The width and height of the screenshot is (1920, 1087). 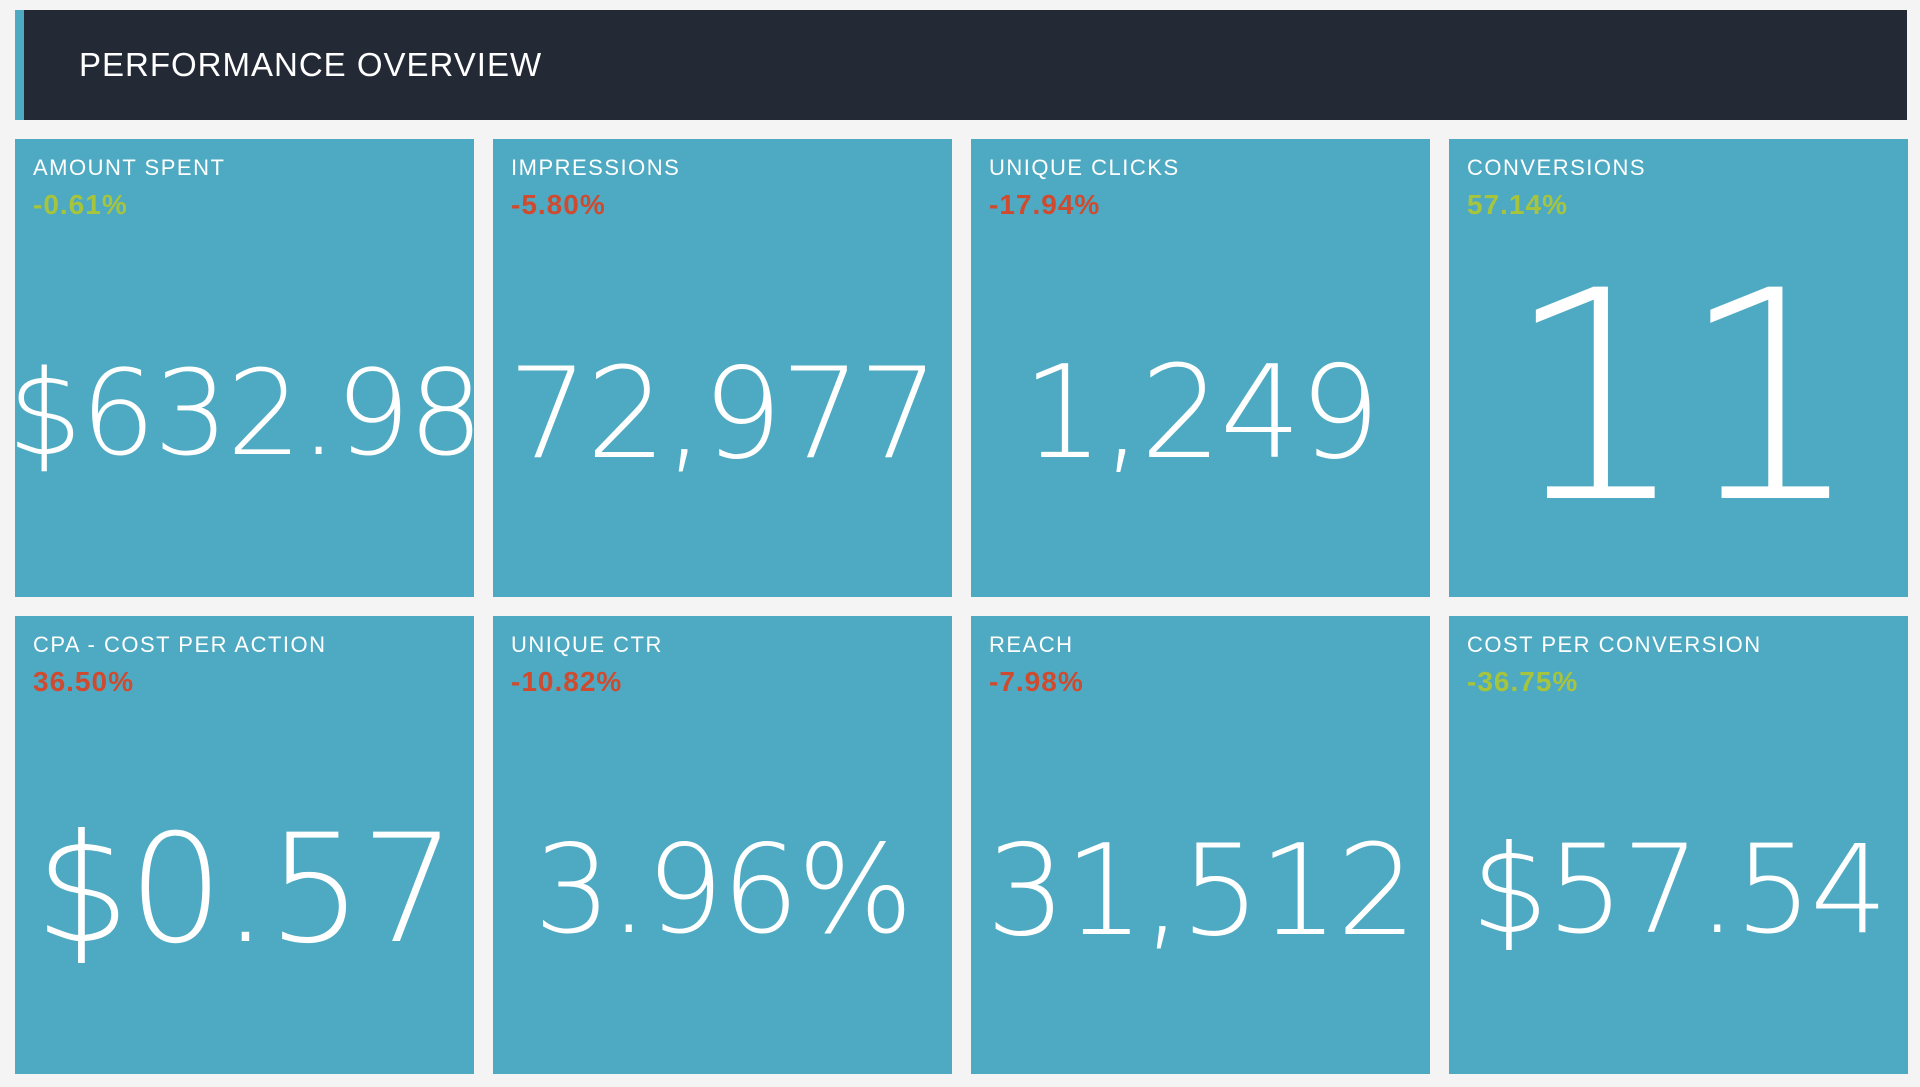 What do you see at coordinates (961, 65) in the screenshot?
I see `dashboard-header: PERFORMANCE OVERVIEW` at bounding box center [961, 65].